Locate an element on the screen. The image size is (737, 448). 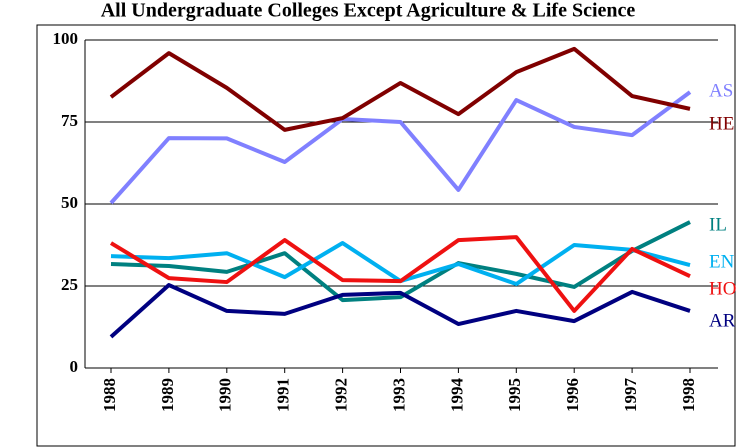
series-label: HE is located at coordinates (721, 123).